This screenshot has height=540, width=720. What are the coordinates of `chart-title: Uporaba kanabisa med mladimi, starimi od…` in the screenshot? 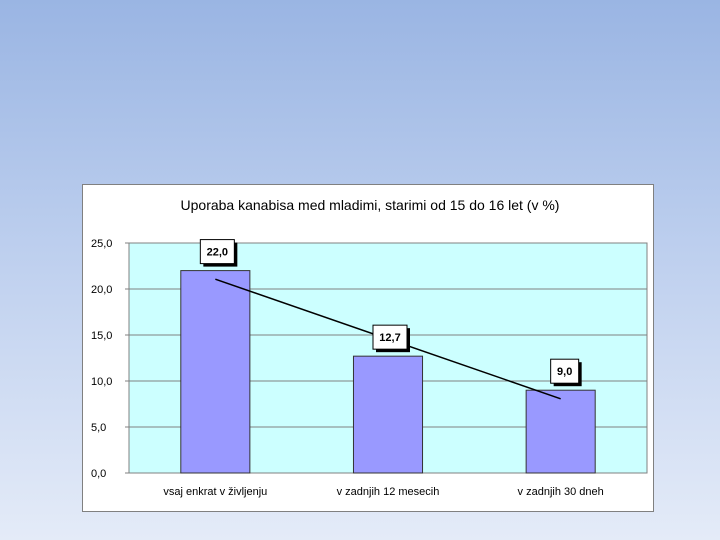 It's located at (370, 205).